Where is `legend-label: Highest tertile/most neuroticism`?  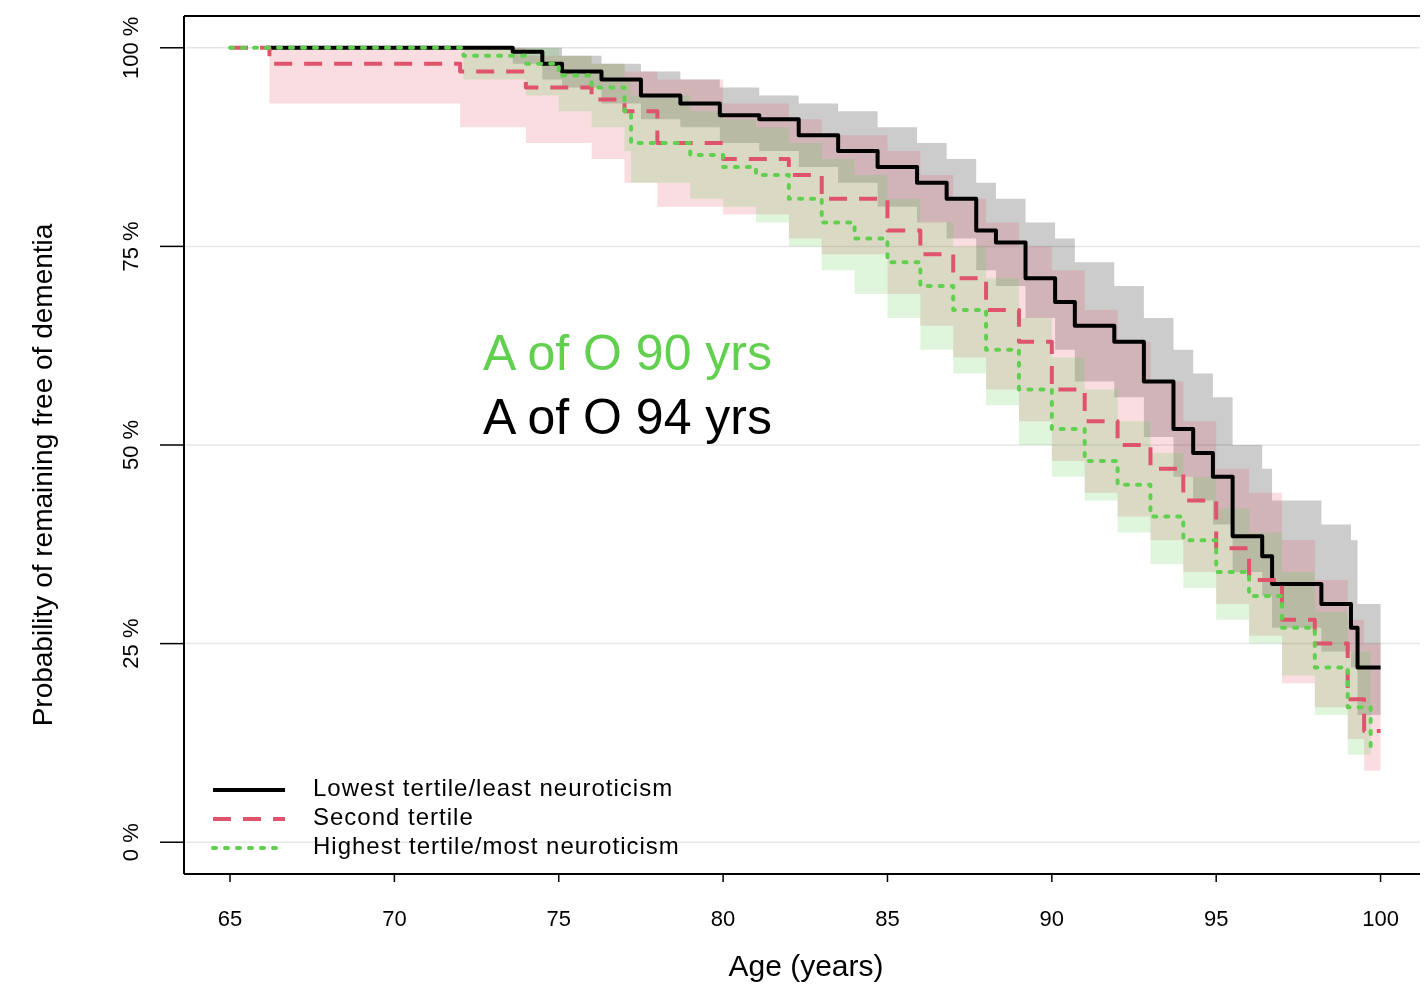 legend-label: Highest tertile/most neuroticism is located at coordinates (496, 846).